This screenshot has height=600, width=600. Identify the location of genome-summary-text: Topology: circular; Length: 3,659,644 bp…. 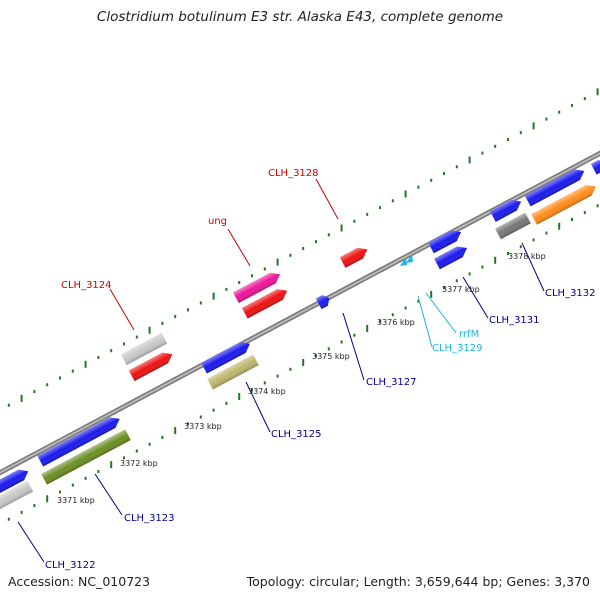
(418, 581).